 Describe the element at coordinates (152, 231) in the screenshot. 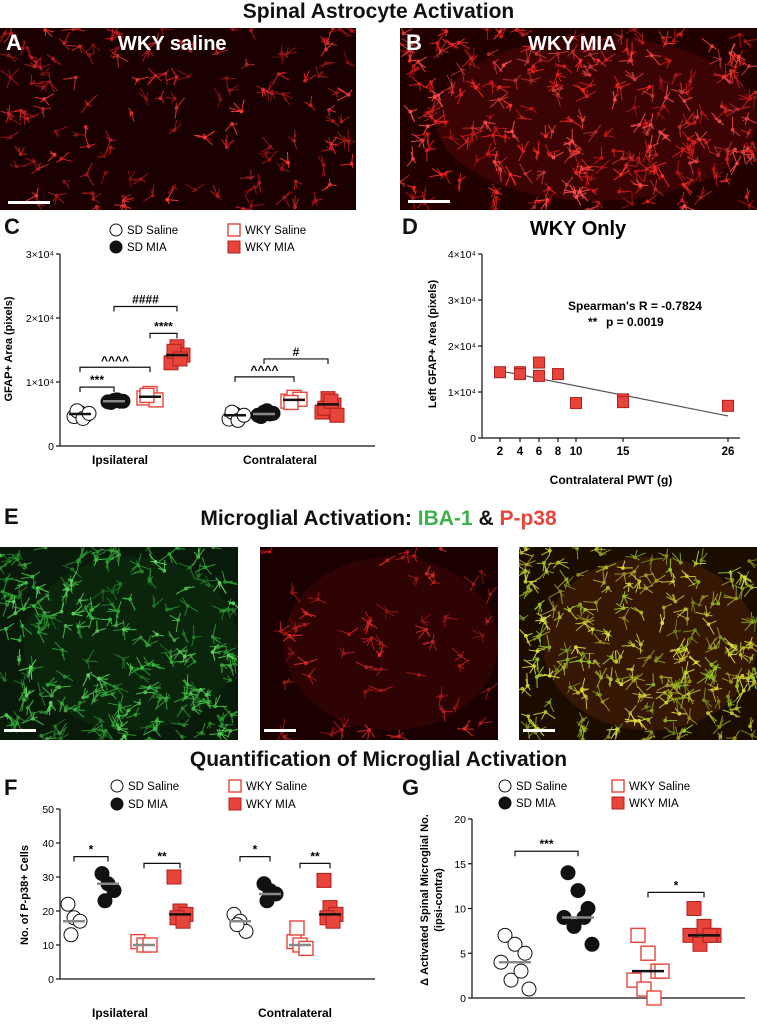

I see `chart-c-legend-label: SD Saline` at that location.